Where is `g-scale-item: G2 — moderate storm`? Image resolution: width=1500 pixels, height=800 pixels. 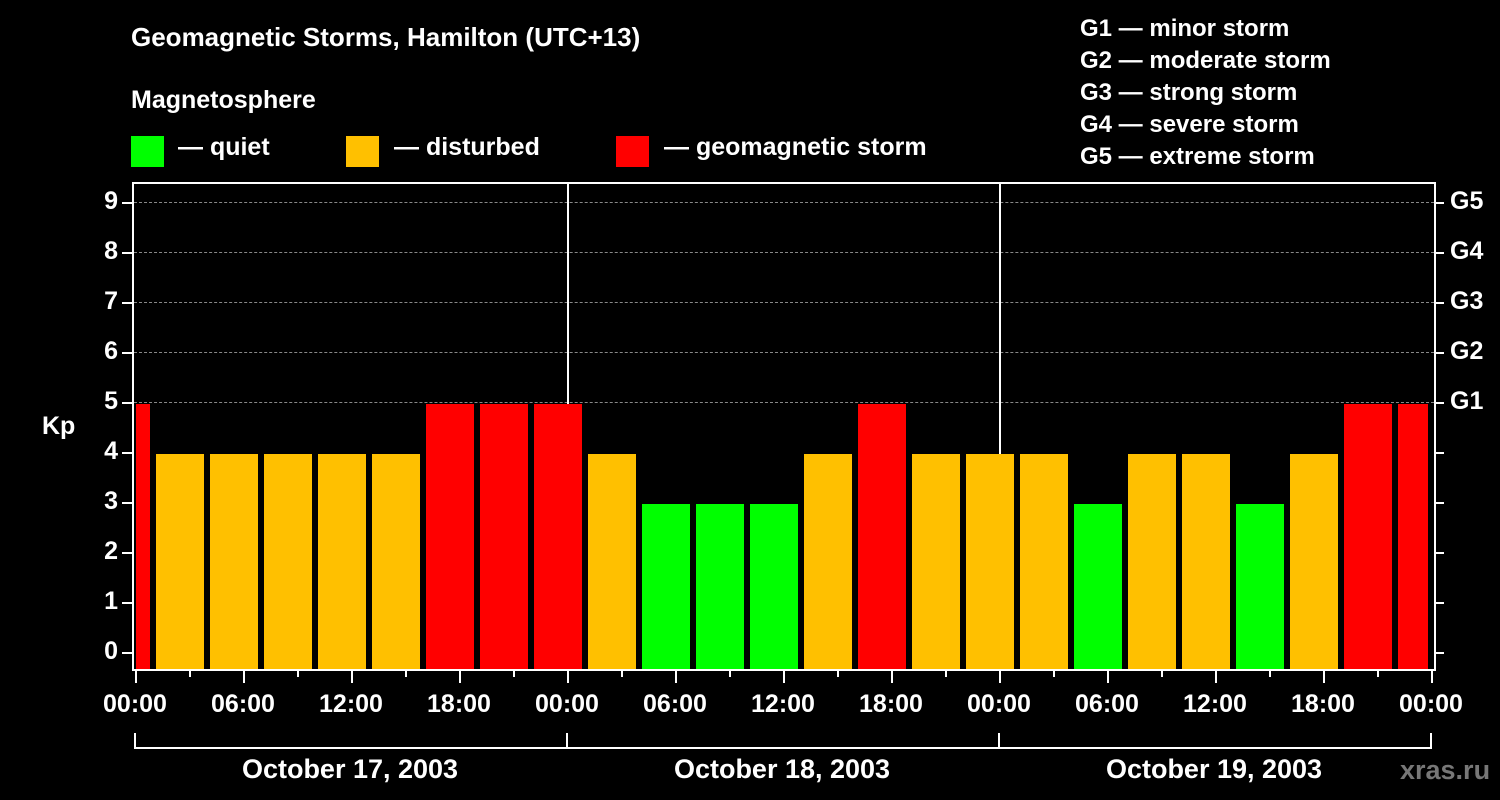
g-scale-item: G2 — moderate storm is located at coordinates (1205, 60).